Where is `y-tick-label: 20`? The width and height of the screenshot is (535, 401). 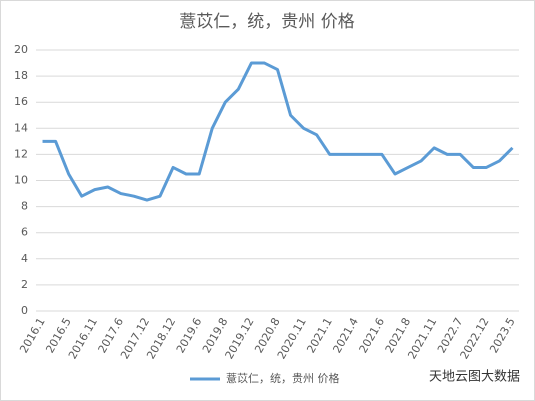 y-tick-label: 20 is located at coordinates (21, 49).